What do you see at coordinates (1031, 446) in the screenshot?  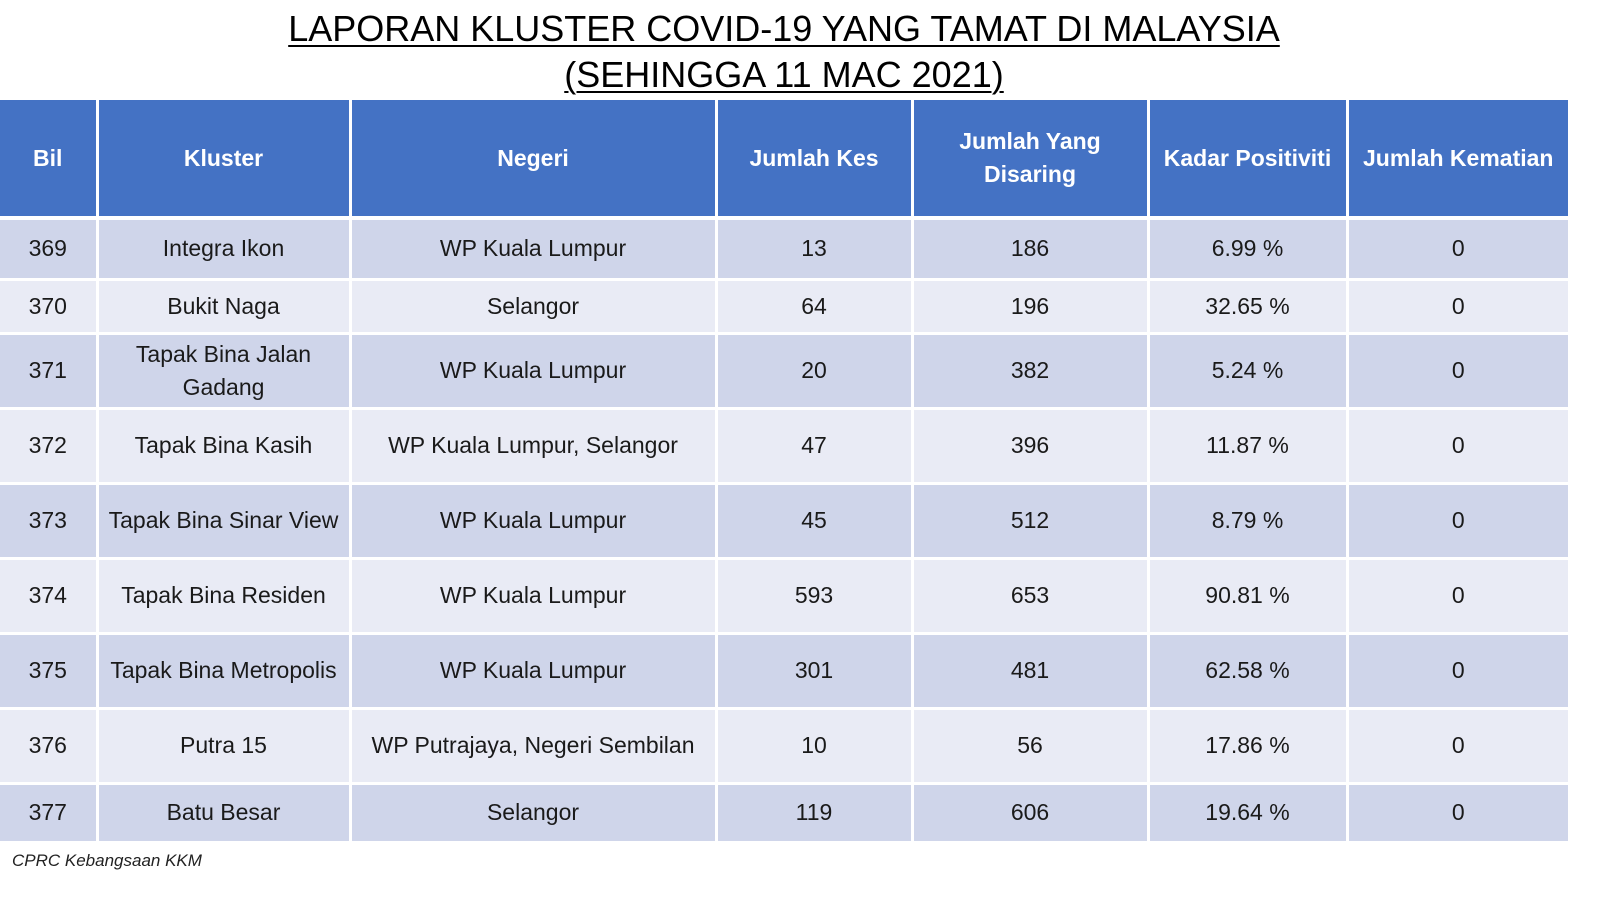 I see `cell-jumlah-disaring: 396` at bounding box center [1031, 446].